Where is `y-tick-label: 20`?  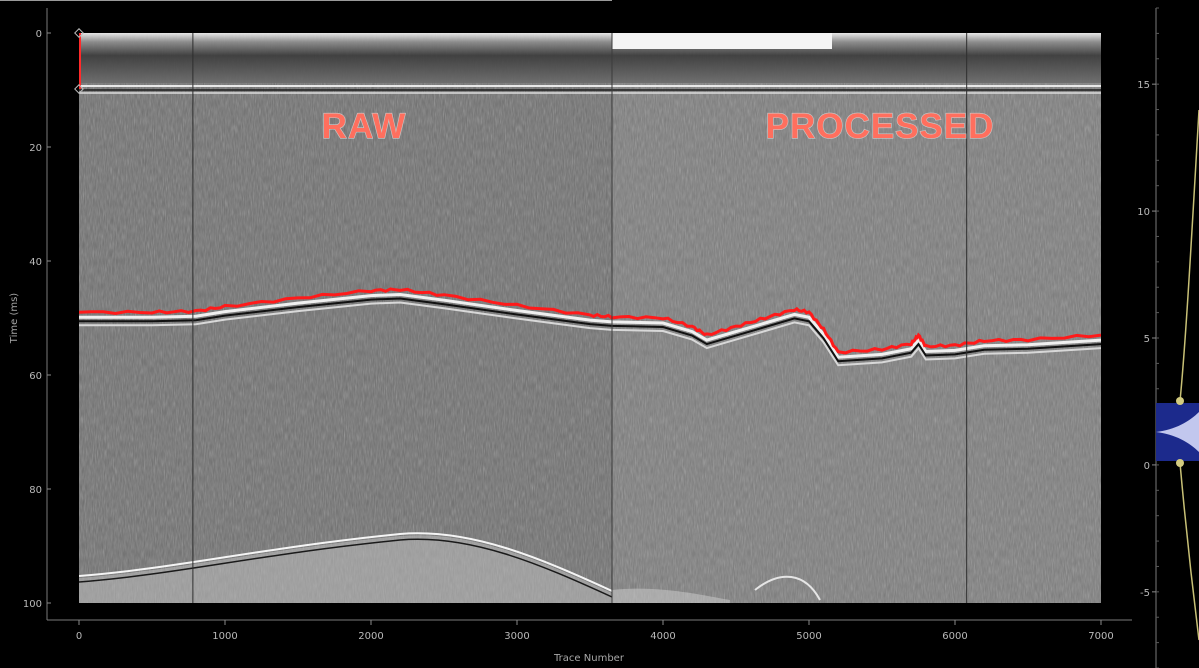
y-tick-label: 20 is located at coordinates (35, 148).